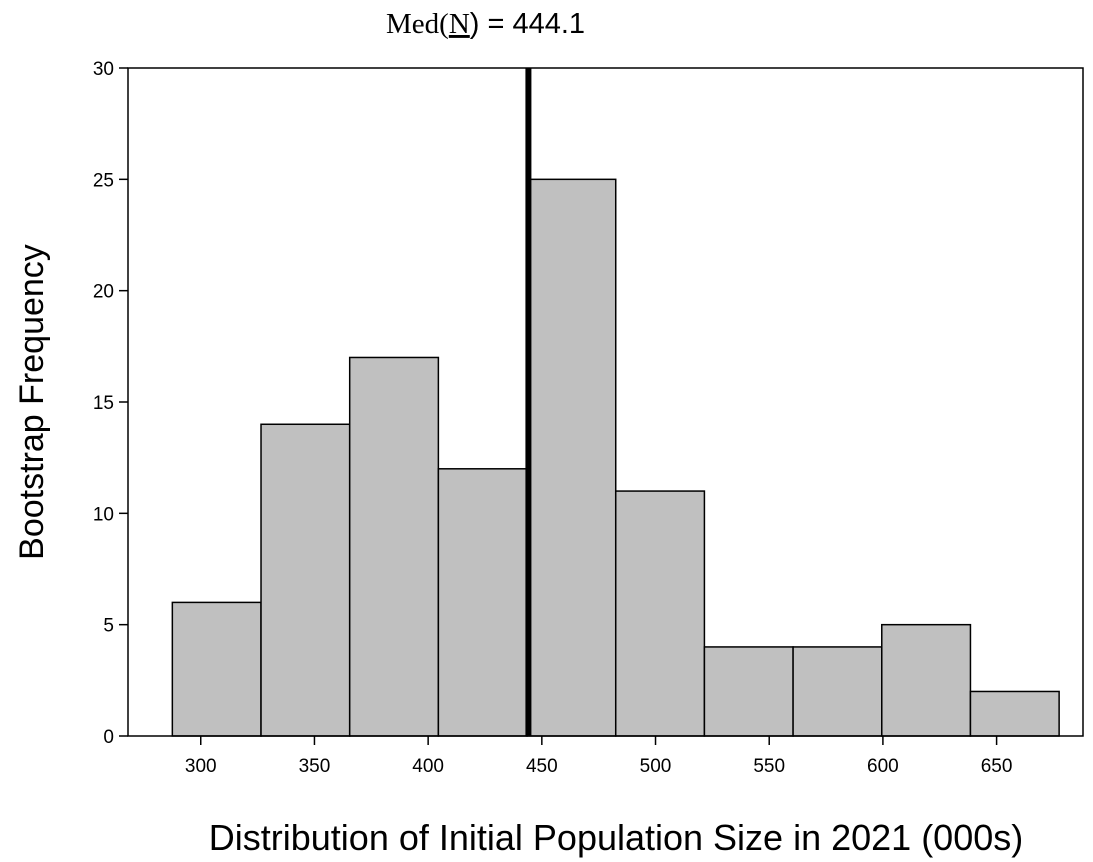  What do you see at coordinates (108, 737) in the screenshot?
I see `y-tick-label-0: 0` at bounding box center [108, 737].